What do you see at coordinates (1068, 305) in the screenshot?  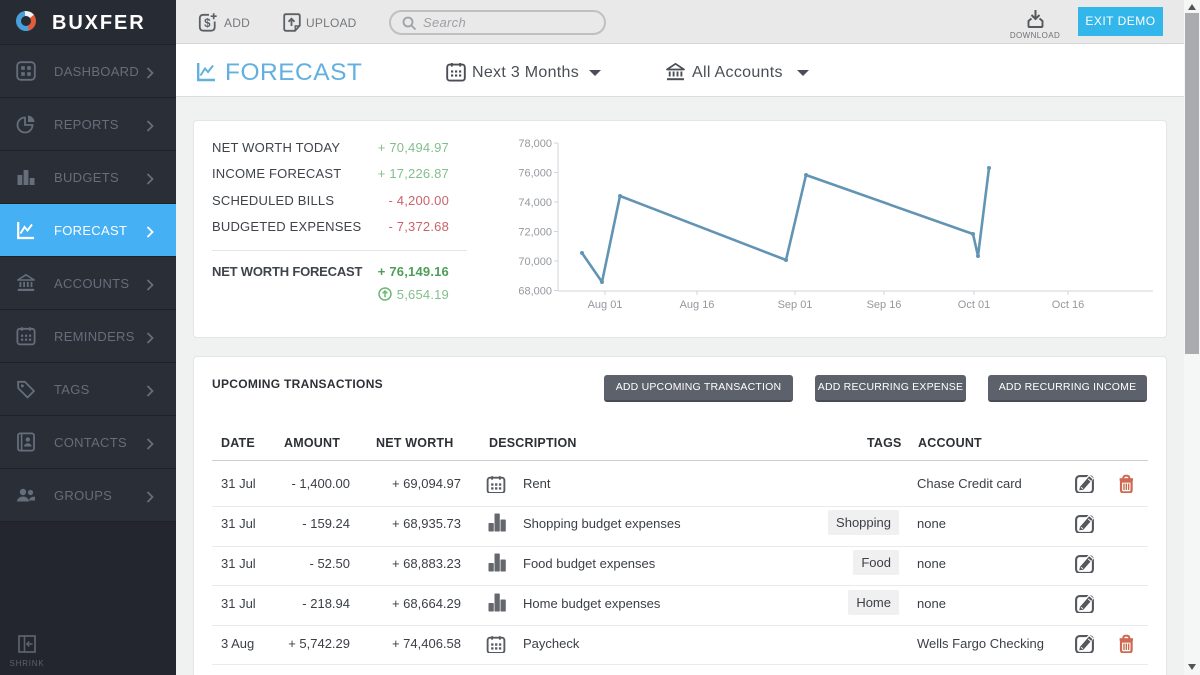 I see `svg-text: Oct 16` at bounding box center [1068, 305].